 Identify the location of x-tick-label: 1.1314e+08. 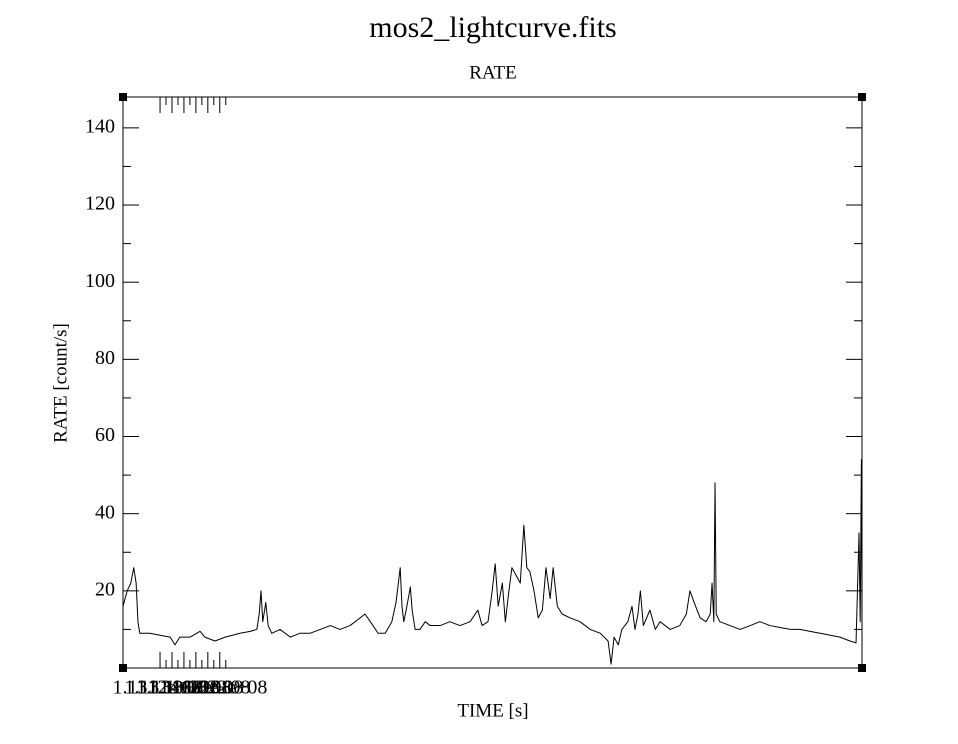
(171, 688).